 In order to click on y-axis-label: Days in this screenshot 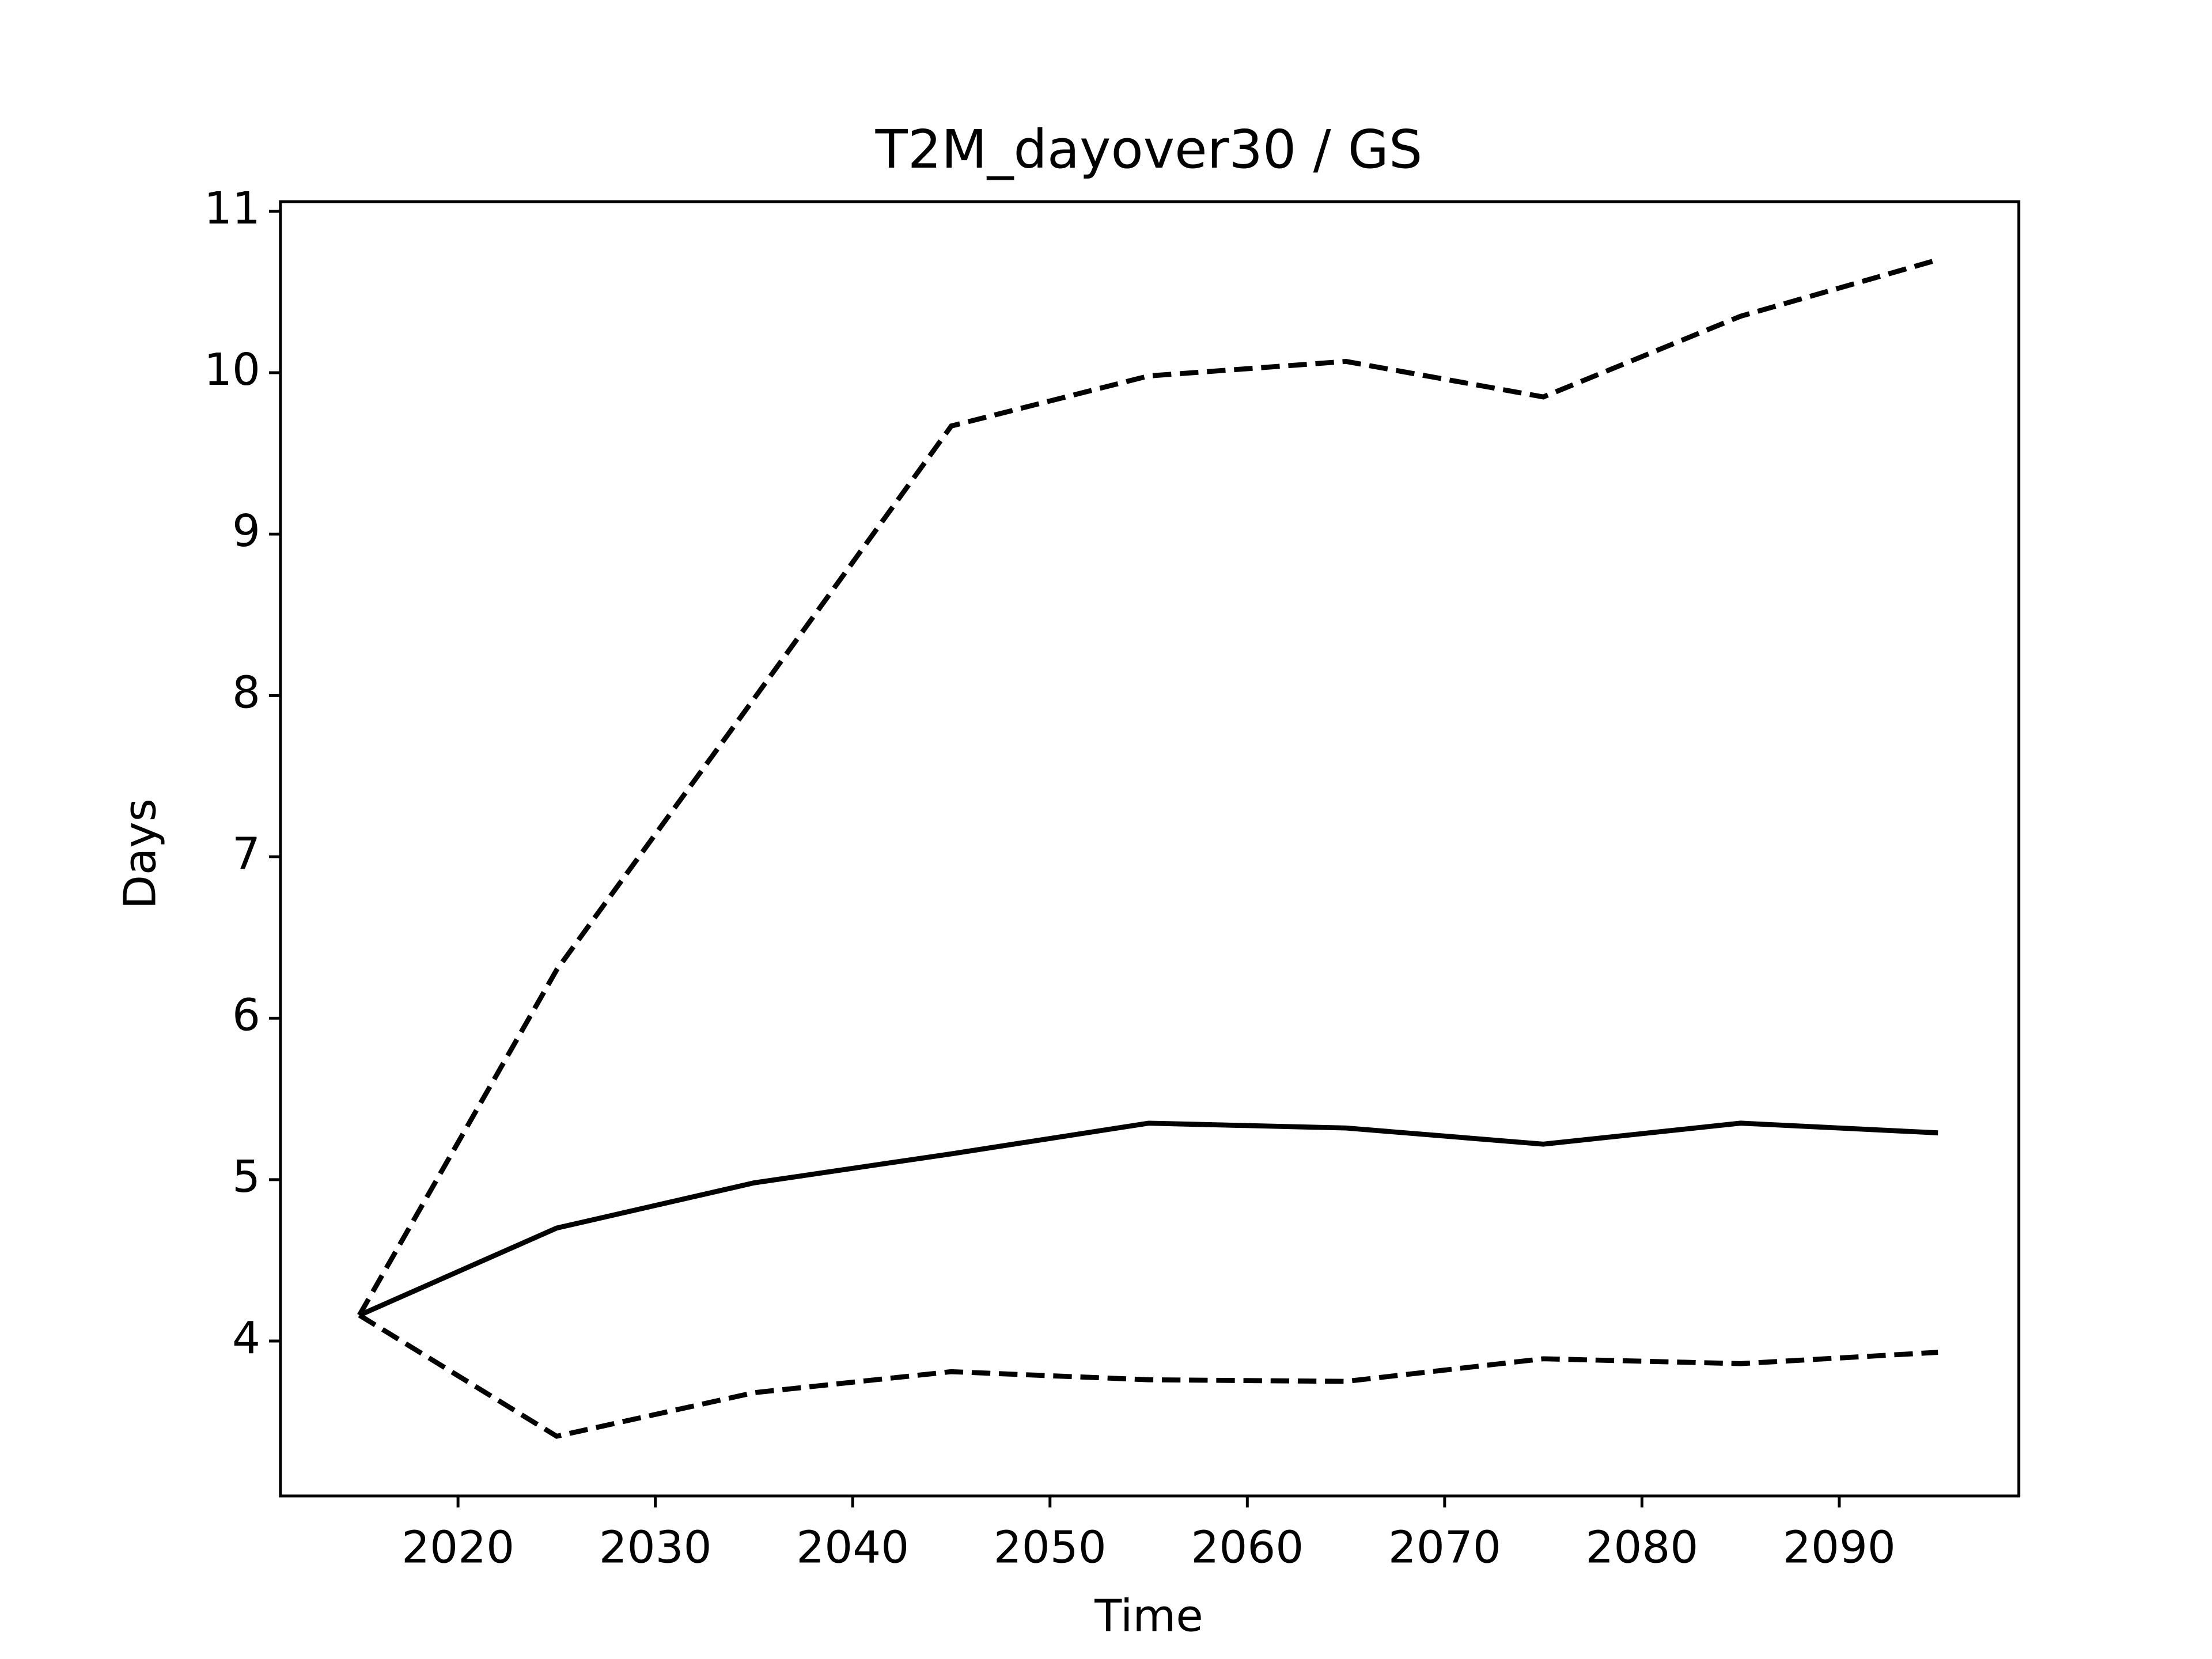, I will do `click(140, 853)`.